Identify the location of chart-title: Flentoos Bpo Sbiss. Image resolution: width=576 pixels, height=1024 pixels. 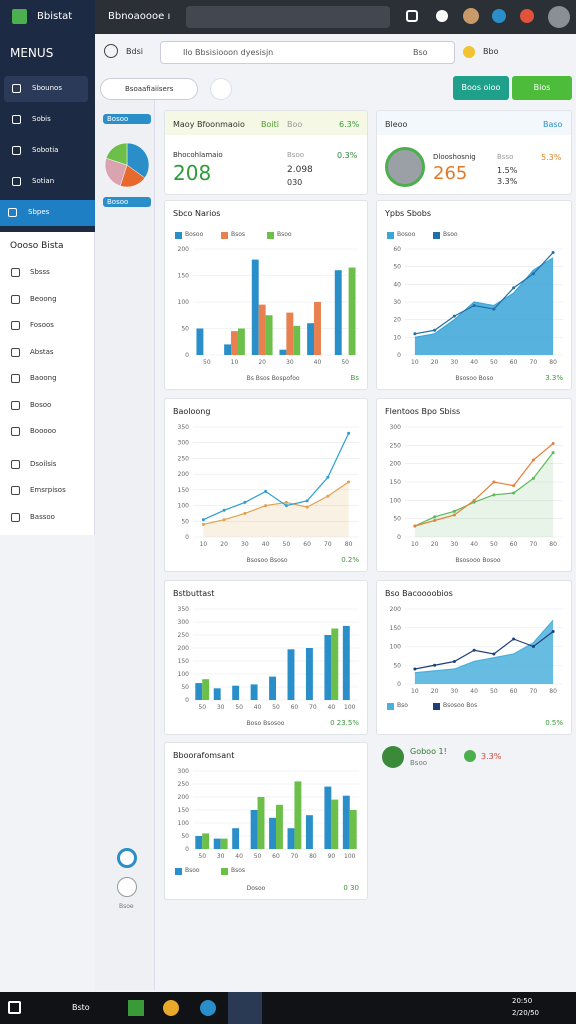
(423, 411).